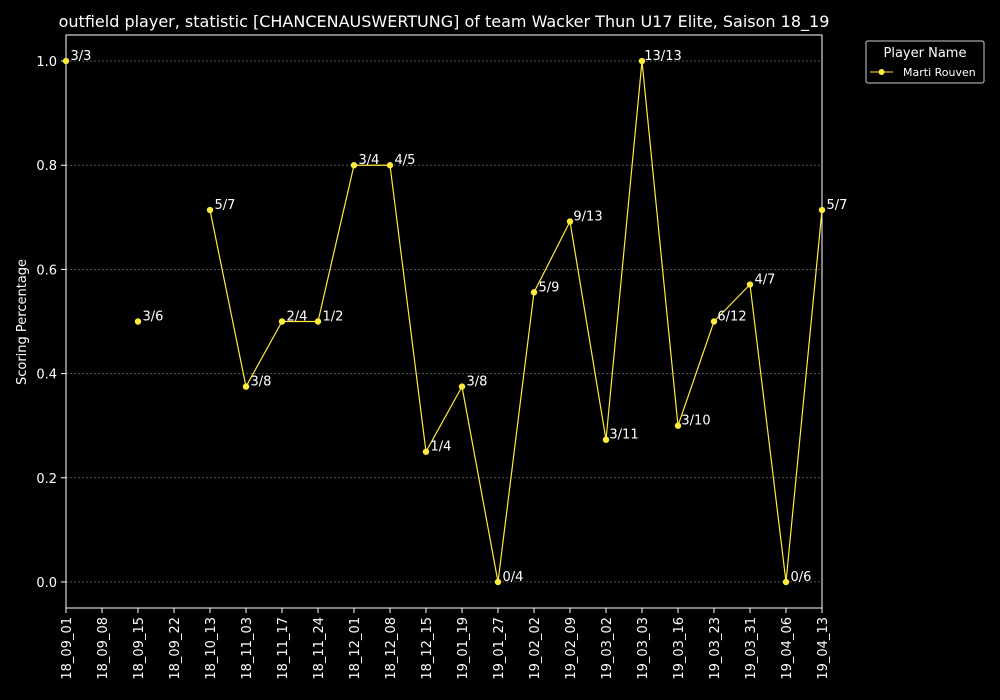  Describe the element at coordinates (715, 648) in the screenshot. I see `x-tick-label: 19_03_23` at that location.